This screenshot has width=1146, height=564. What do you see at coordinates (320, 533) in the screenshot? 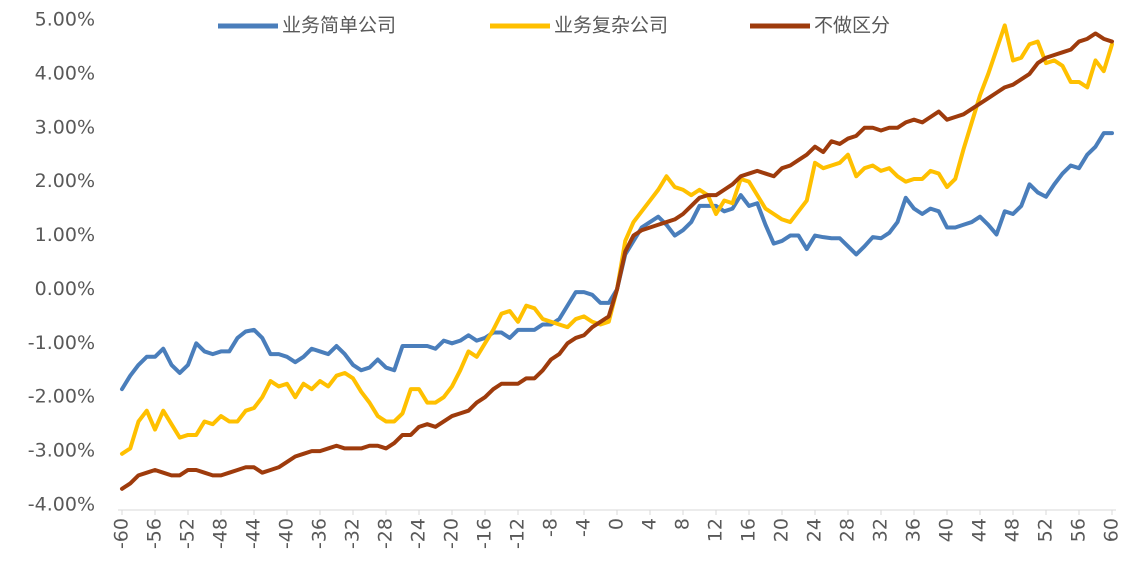
I see `x-tick-label: -36` at bounding box center [320, 533].